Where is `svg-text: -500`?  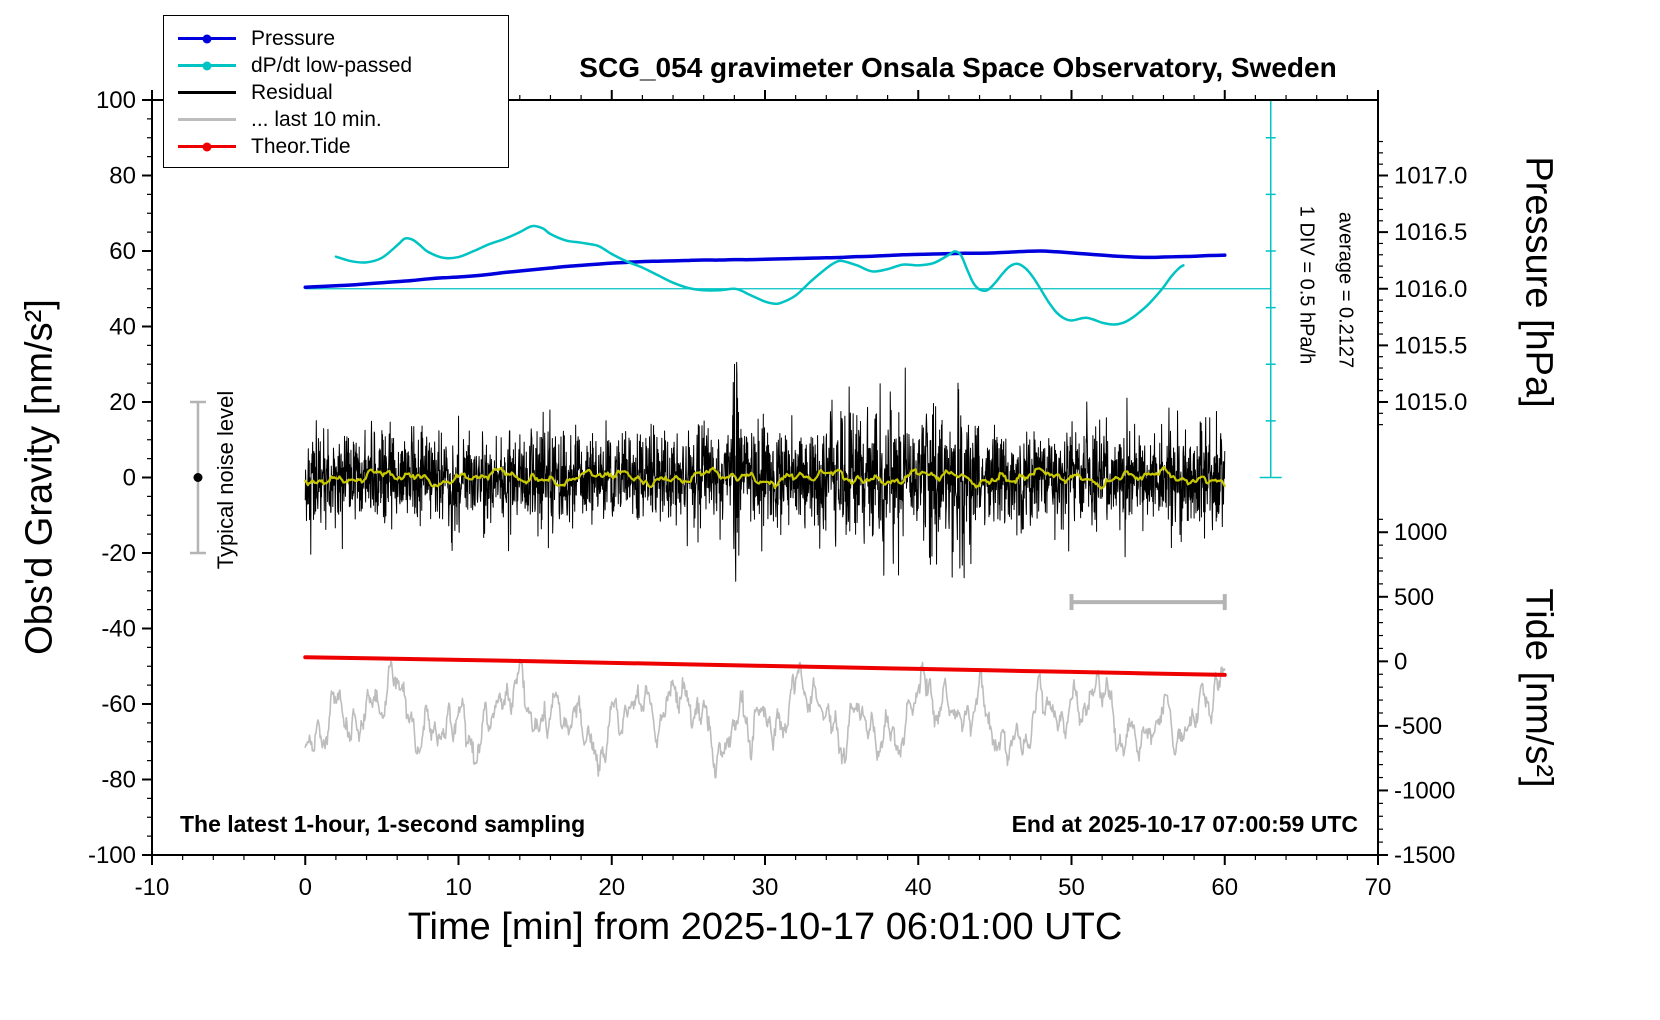 svg-text: -500 is located at coordinates (1418, 726).